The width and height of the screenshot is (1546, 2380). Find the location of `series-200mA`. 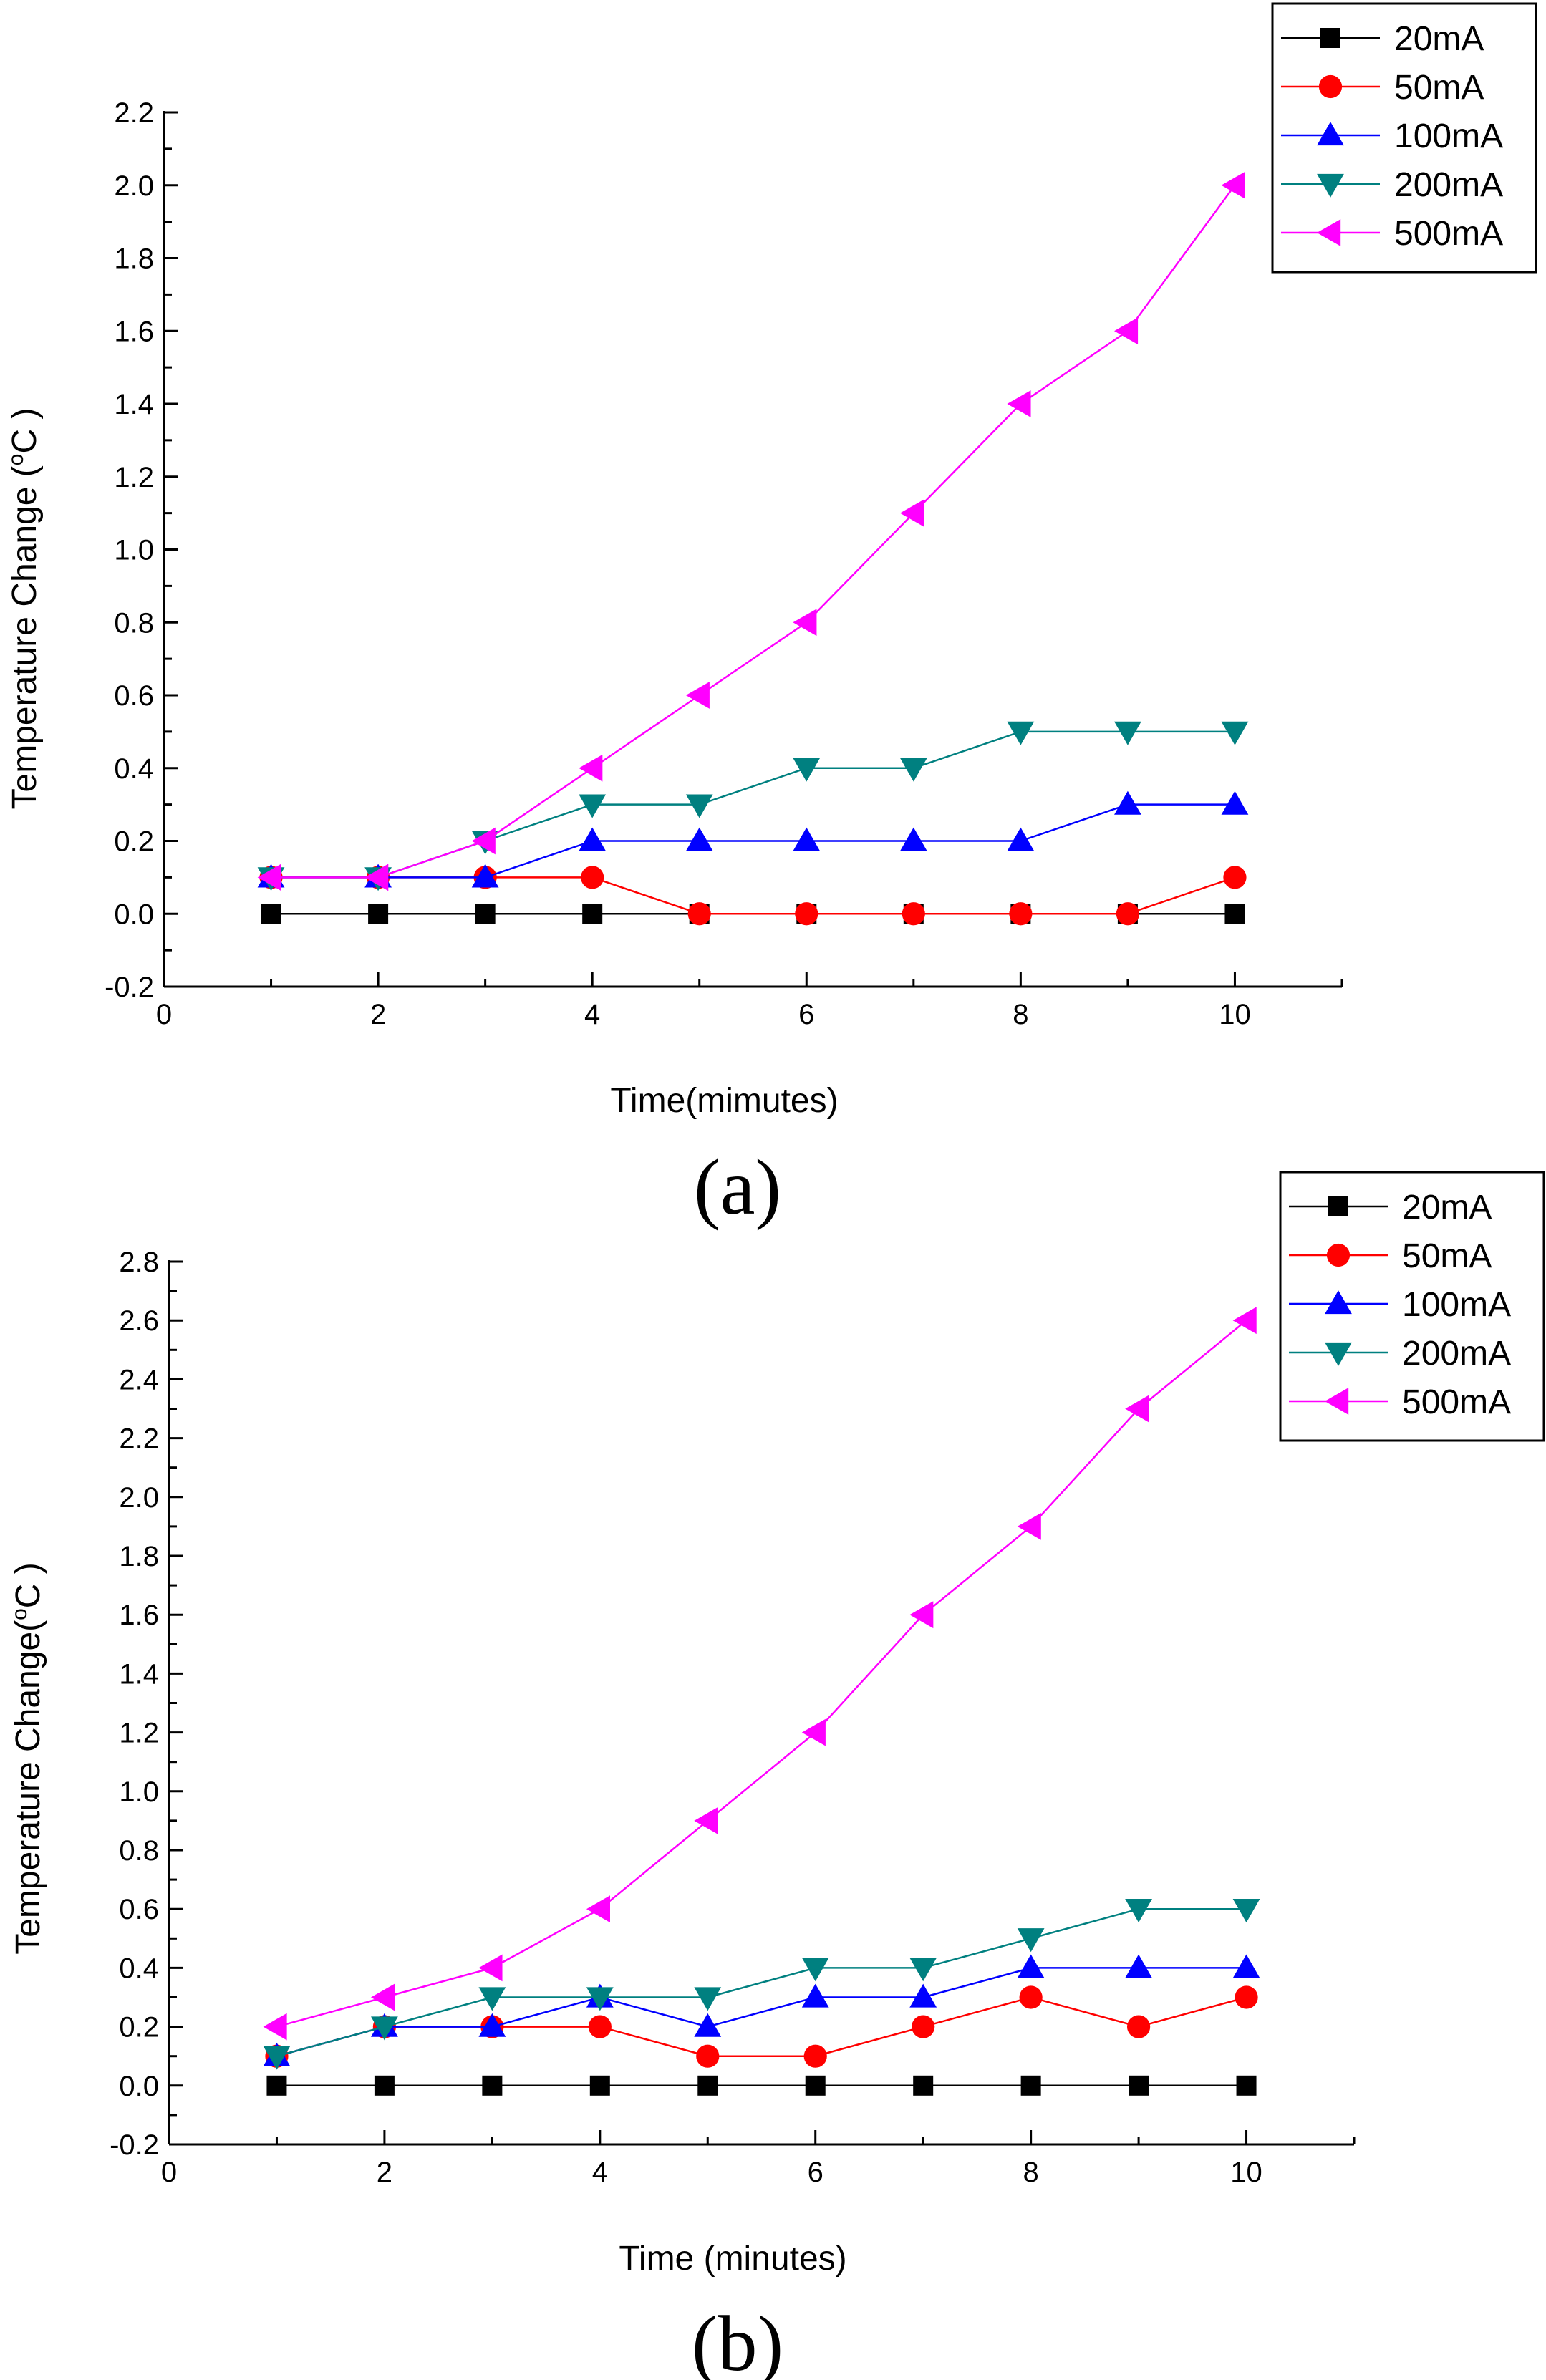

series-200mA is located at coordinates (753, 806).